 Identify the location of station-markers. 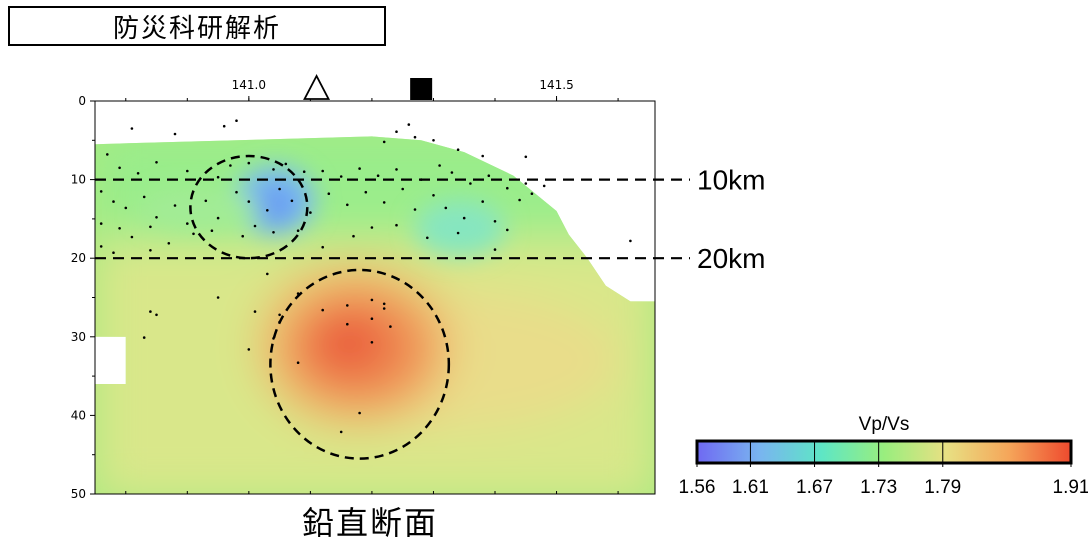
(368, 87).